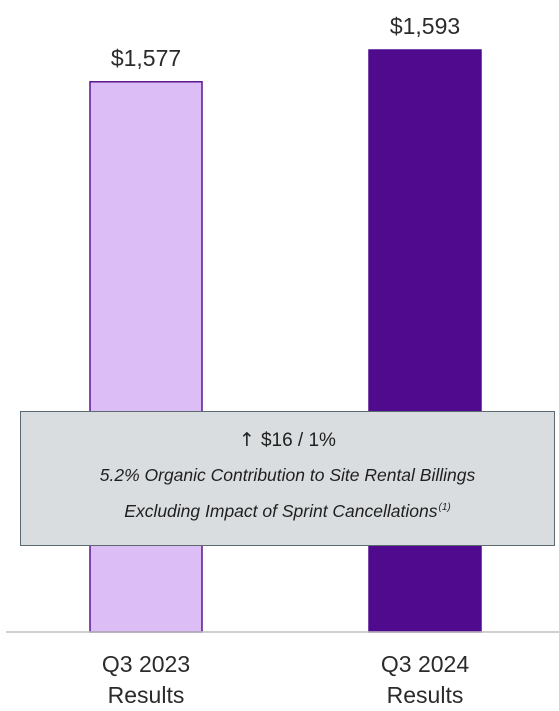 Image resolution: width=559 pixels, height=711 pixels. What do you see at coordinates (298, 440) in the screenshot?
I see `callout-headline: $16 / 1%` at bounding box center [298, 440].